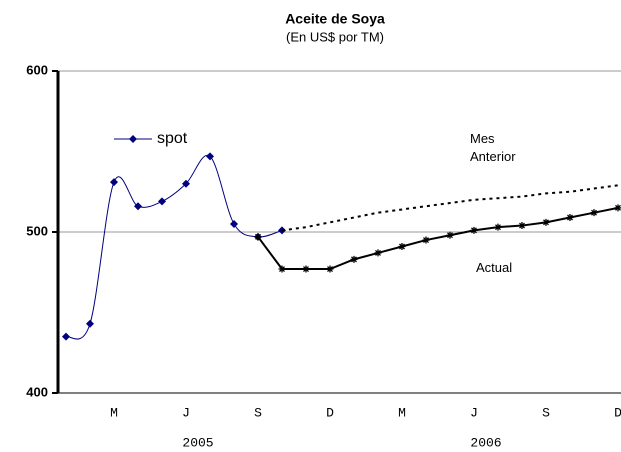 The image size is (621, 452). What do you see at coordinates (493, 147) in the screenshot?
I see `series-annotation: Mes Anterior` at bounding box center [493, 147].